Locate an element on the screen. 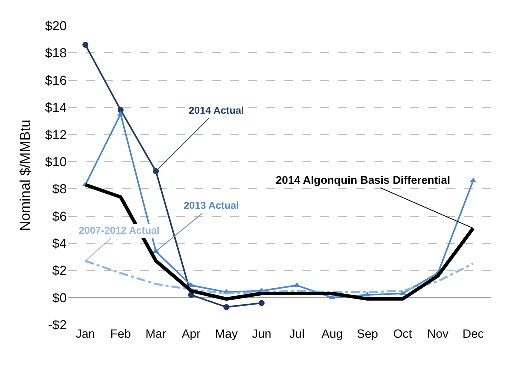 The image size is (521, 369). y-tick-label: $14 is located at coordinates (56, 108).